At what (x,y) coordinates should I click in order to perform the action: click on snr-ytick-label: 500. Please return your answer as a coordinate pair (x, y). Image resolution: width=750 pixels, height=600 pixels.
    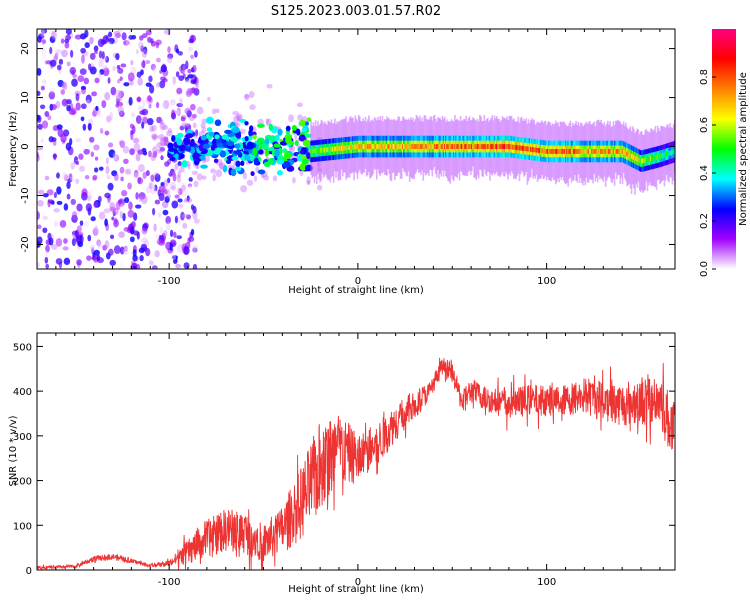
    Looking at the image, I should click on (22, 347).